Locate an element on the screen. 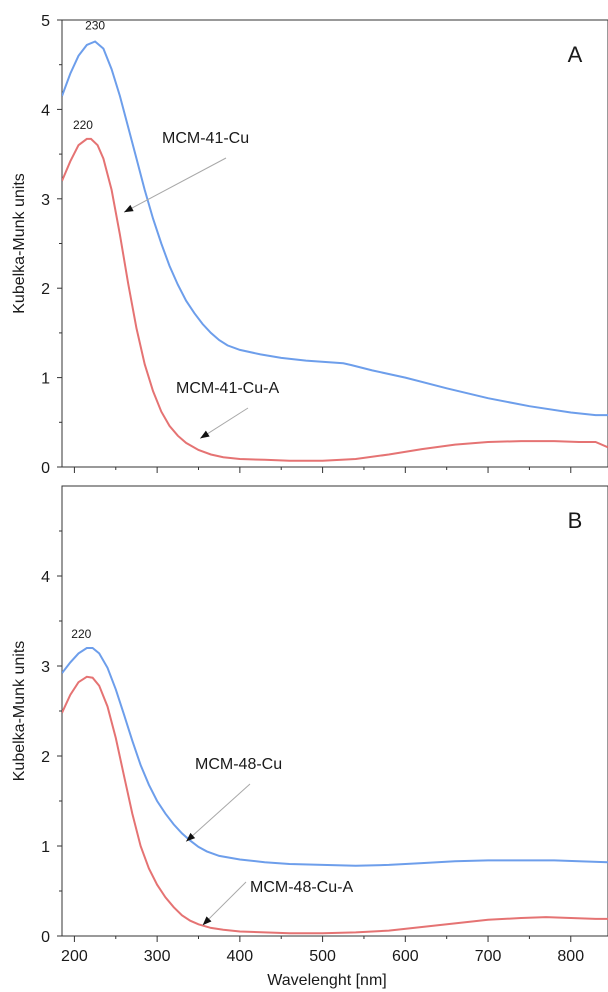 Image resolution: width=608 pixels, height=992 pixels. x-tick-label: 700 is located at coordinates (488, 956).